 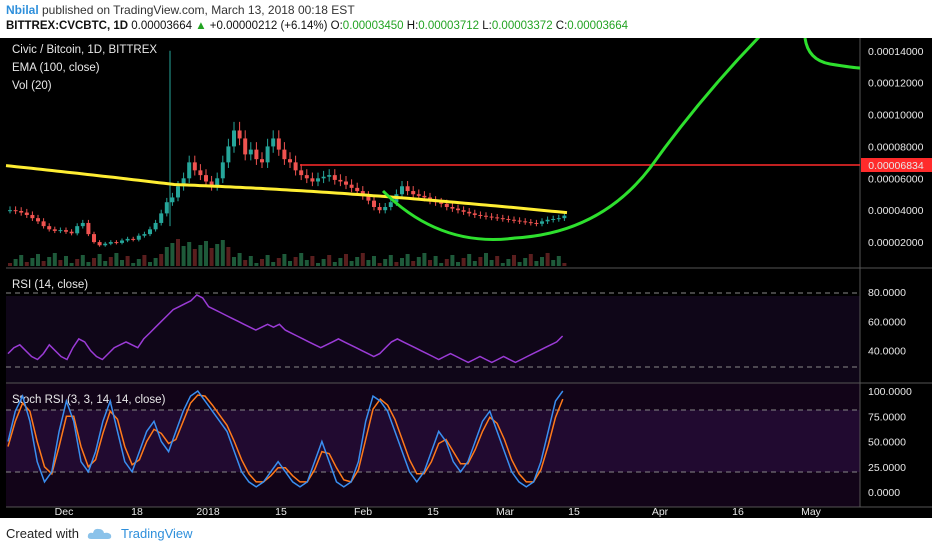 I want to click on symbol-name: BITTREX:CVCBTC, 1D, so click(x=67, y=26).